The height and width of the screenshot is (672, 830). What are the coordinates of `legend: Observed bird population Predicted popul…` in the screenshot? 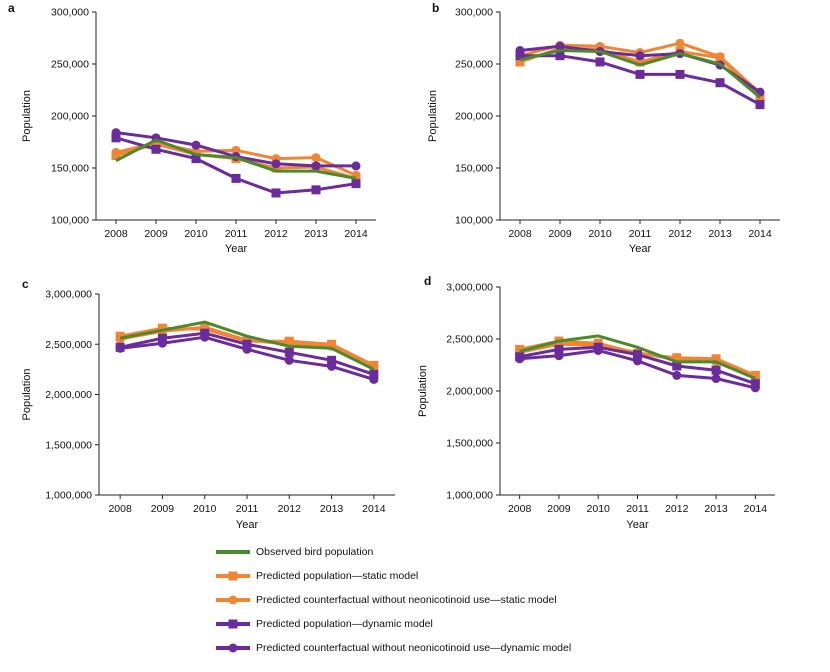 It's located at (426, 600).